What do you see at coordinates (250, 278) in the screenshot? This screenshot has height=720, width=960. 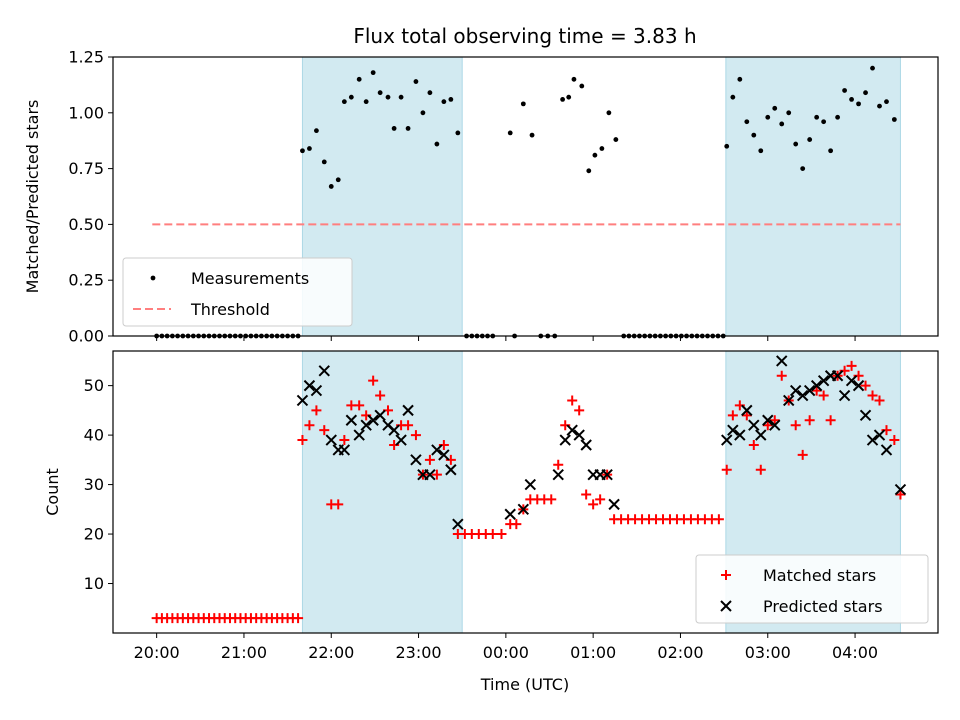 I see `legend-label: Measurements` at bounding box center [250, 278].